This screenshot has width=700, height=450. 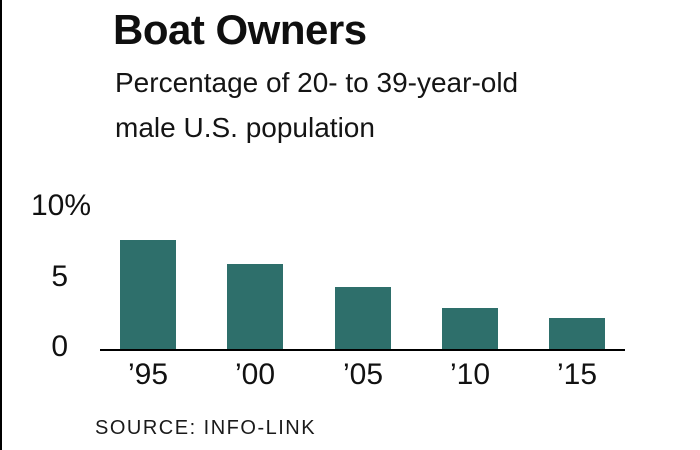 I want to click on y-tick-label-5: 5, so click(x=59, y=276).